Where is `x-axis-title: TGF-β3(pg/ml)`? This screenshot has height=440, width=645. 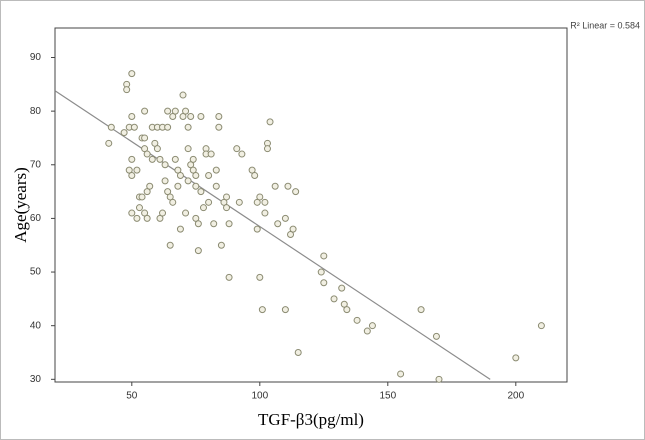
x-axis-title: TGF-β3(pg/ml) is located at coordinates (311, 419).